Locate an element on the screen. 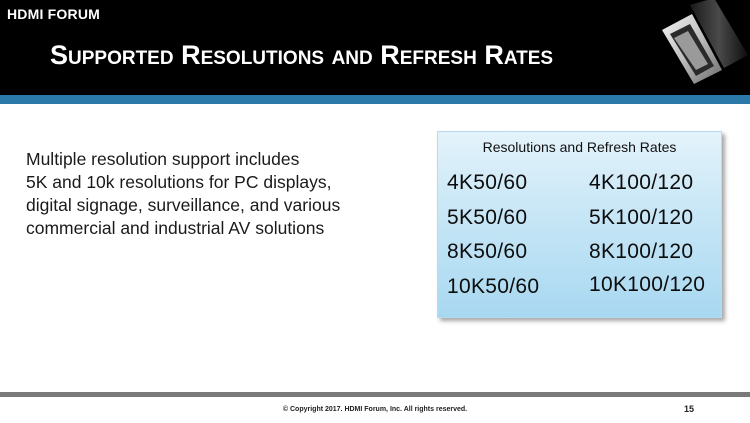 This screenshot has height=423, width=750. slide-footer is located at coordinates (375, 410).